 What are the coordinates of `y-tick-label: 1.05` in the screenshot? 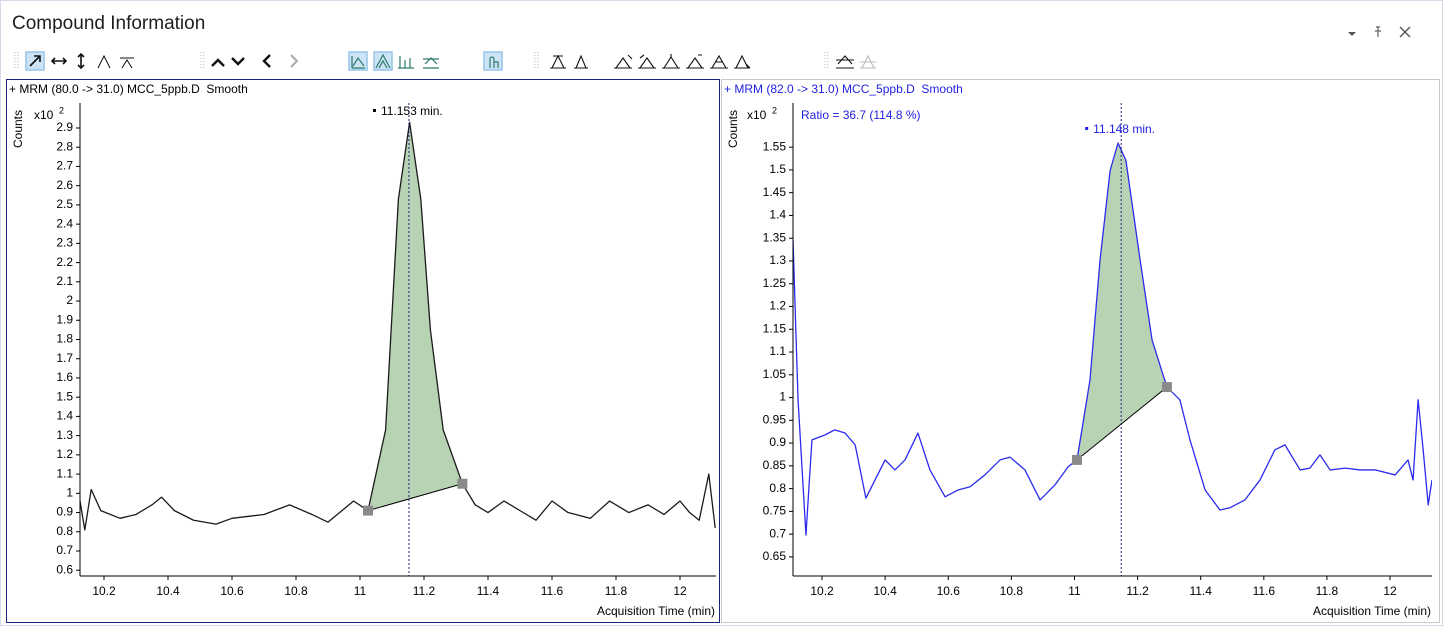 It's located at (775, 374).